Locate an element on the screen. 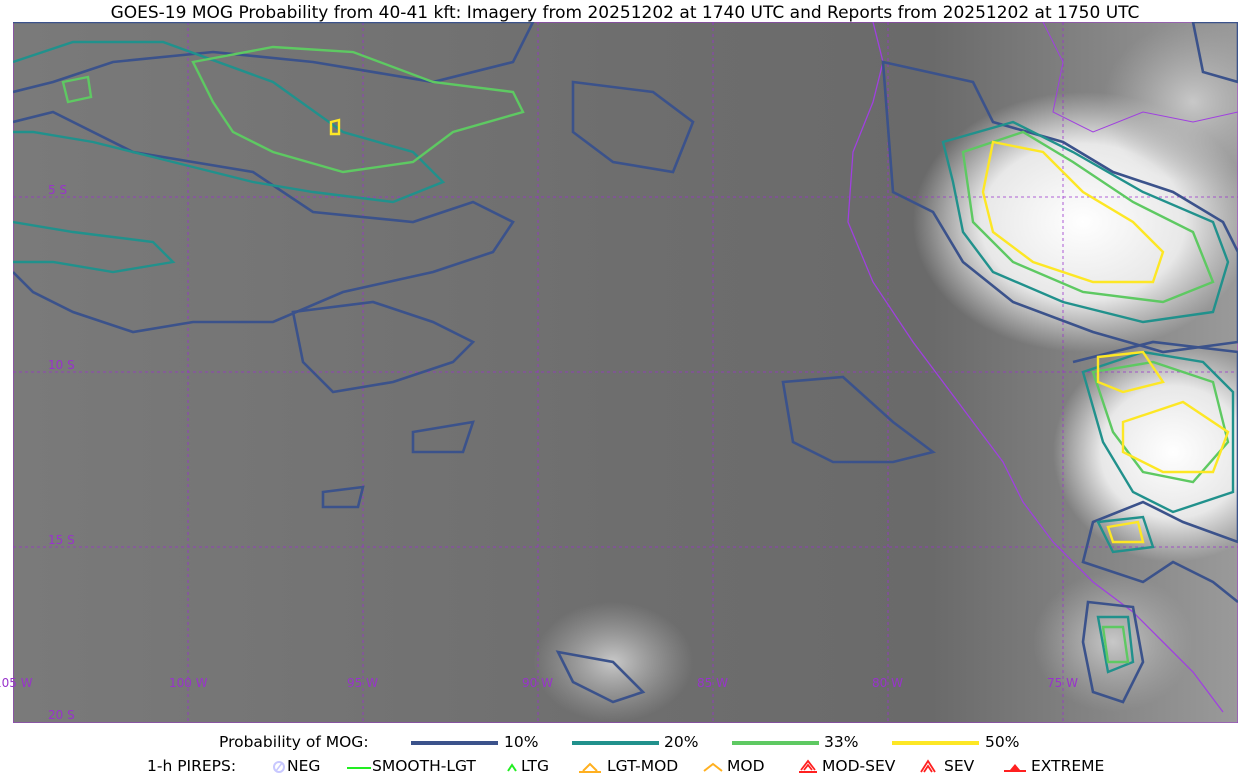 This screenshot has width=1250, height=782. legend-label-50: 50% is located at coordinates (1002, 742).